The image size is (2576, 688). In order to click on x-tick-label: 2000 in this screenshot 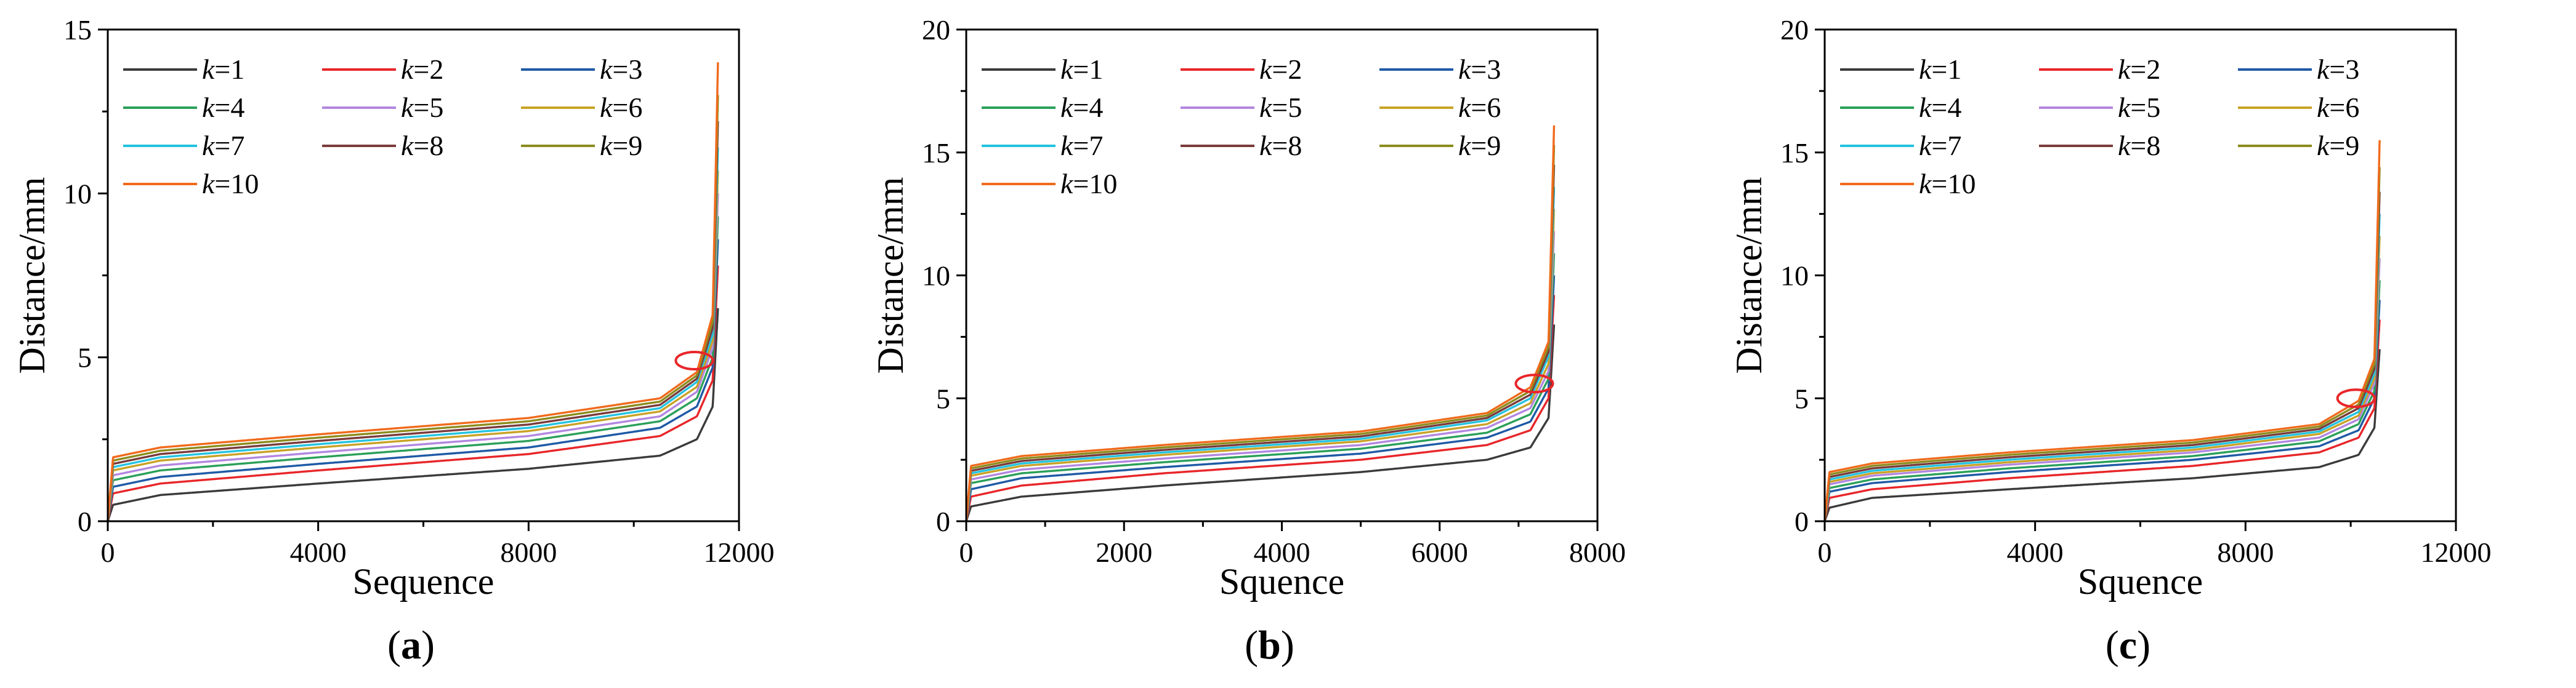, I will do `click(1124, 552)`.